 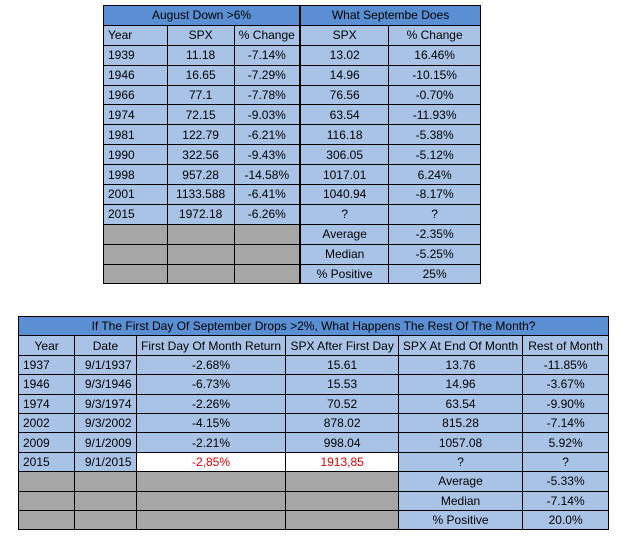 What do you see at coordinates (434, 55) in the screenshot?
I see `cell-september-change: 16.46%` at bounding box center [434, 55].